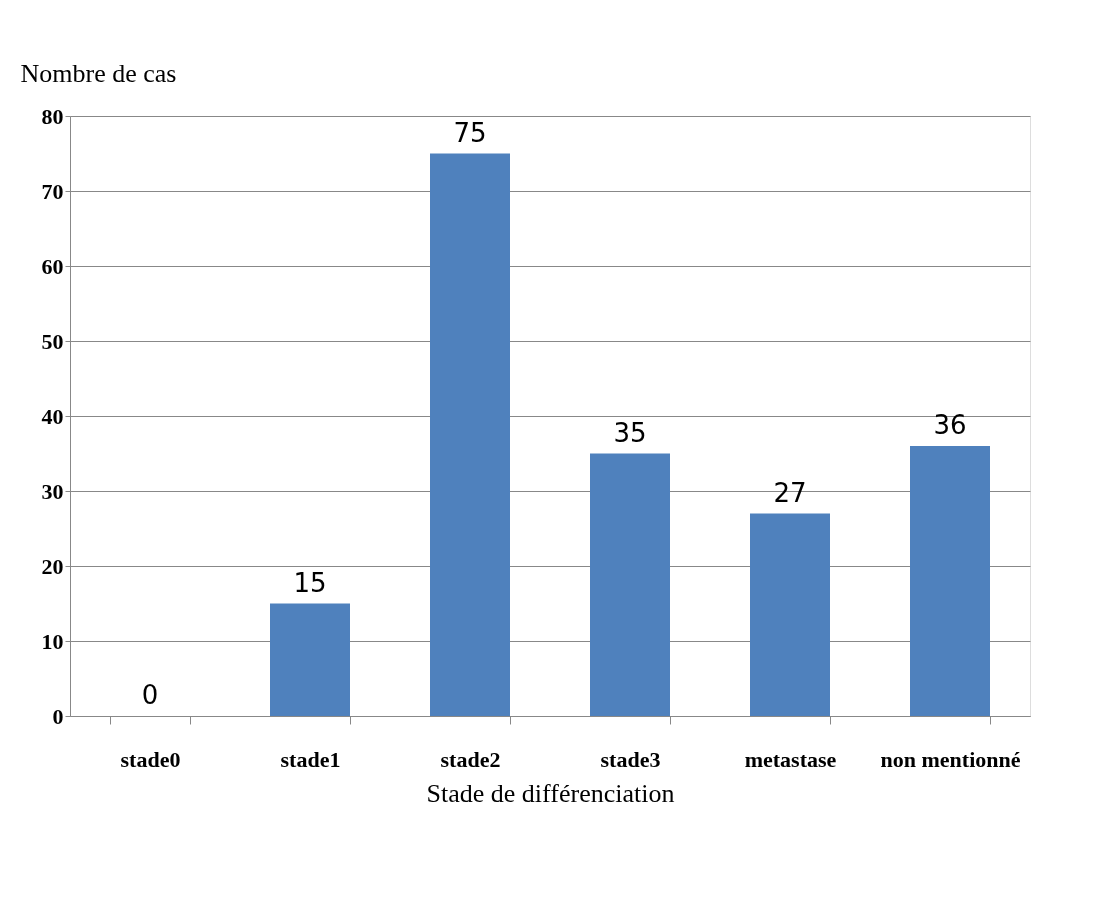  What do you see at coordinates (150, 759) in the screenshot?
I see `x-tick-label: stade0` at bounding box center [150, 759].